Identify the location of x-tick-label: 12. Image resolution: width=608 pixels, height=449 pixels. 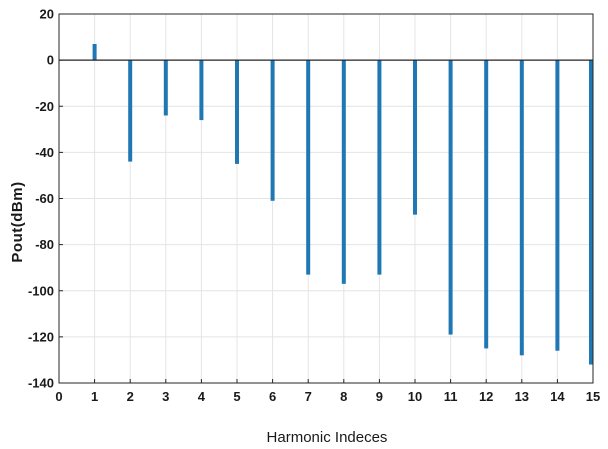
(486, 396).